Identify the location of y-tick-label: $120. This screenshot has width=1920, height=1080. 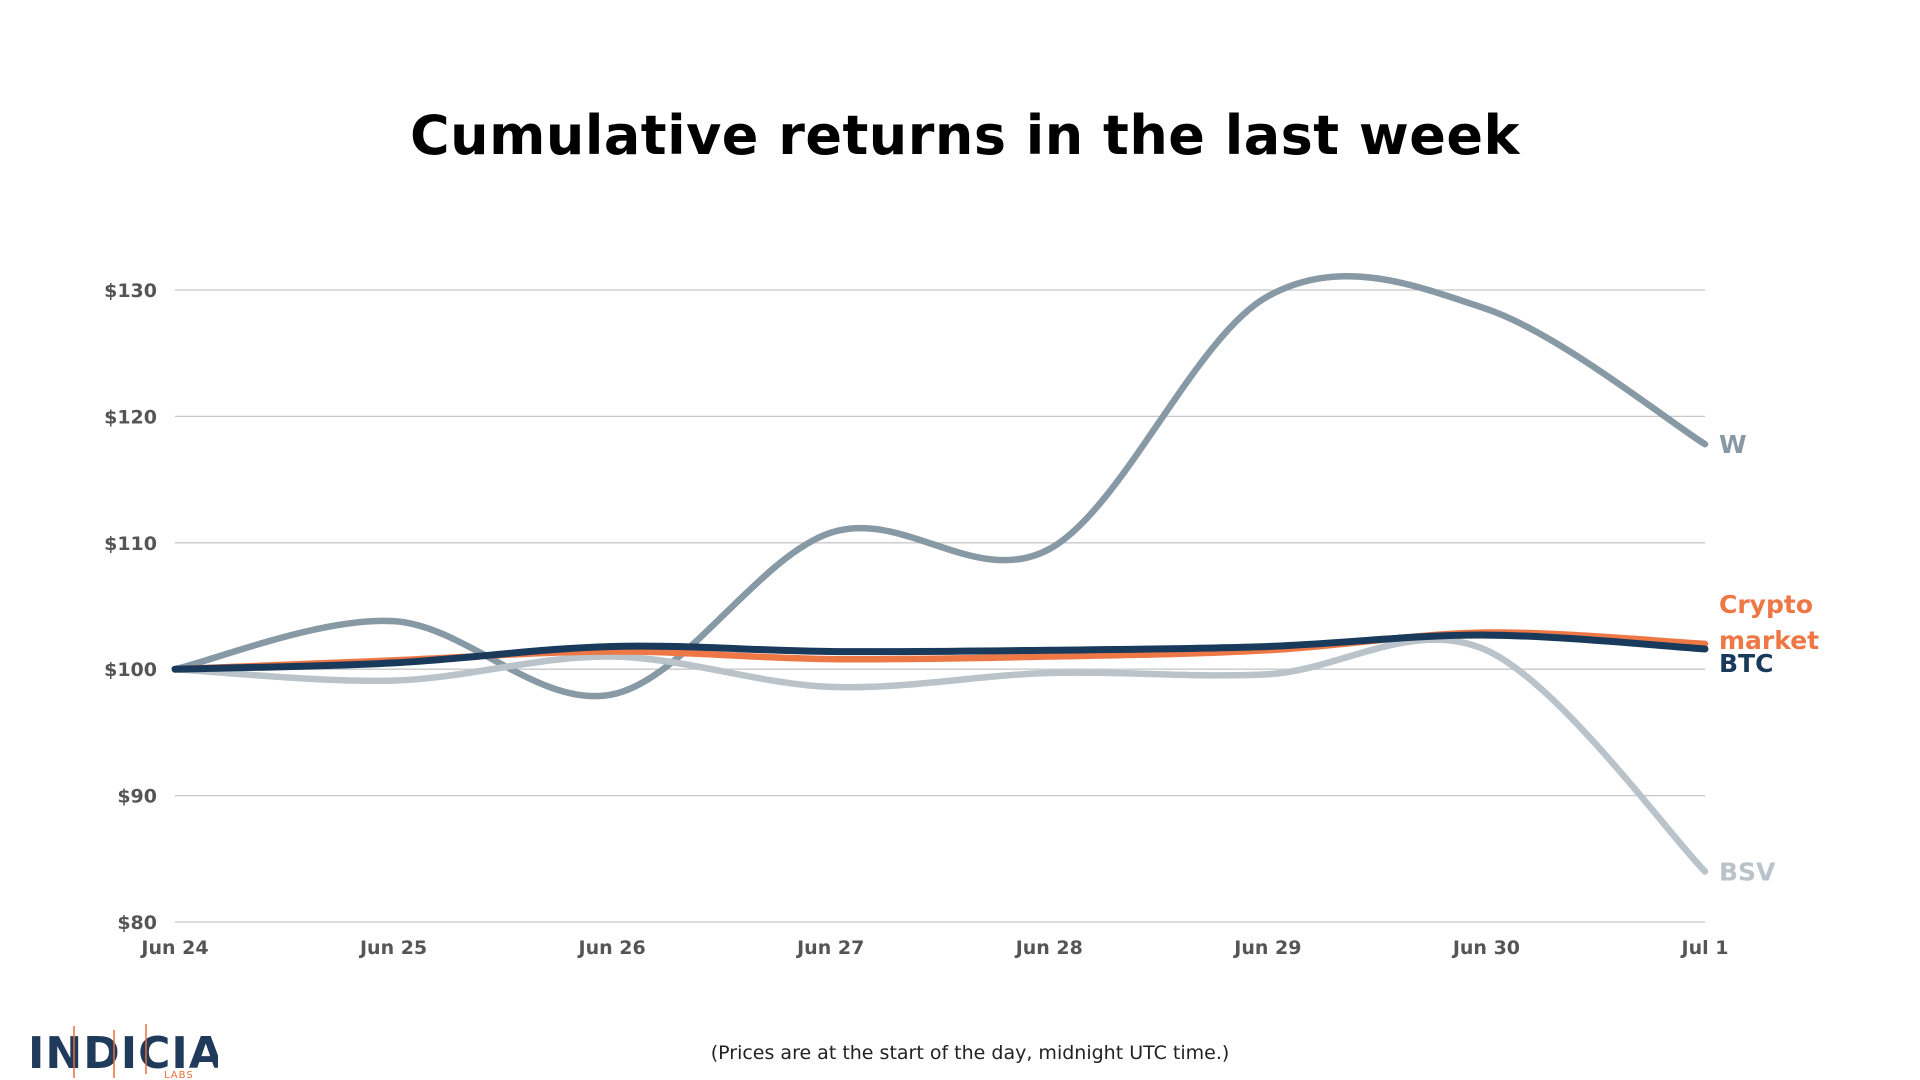
(130, 417).